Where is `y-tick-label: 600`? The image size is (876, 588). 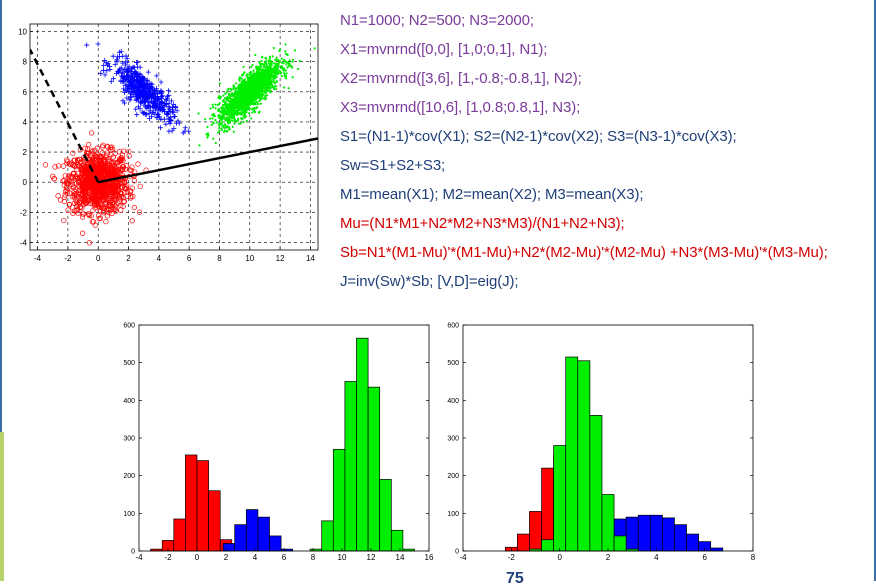 y-tick-label: 600 is located at coordinates (453, 326).